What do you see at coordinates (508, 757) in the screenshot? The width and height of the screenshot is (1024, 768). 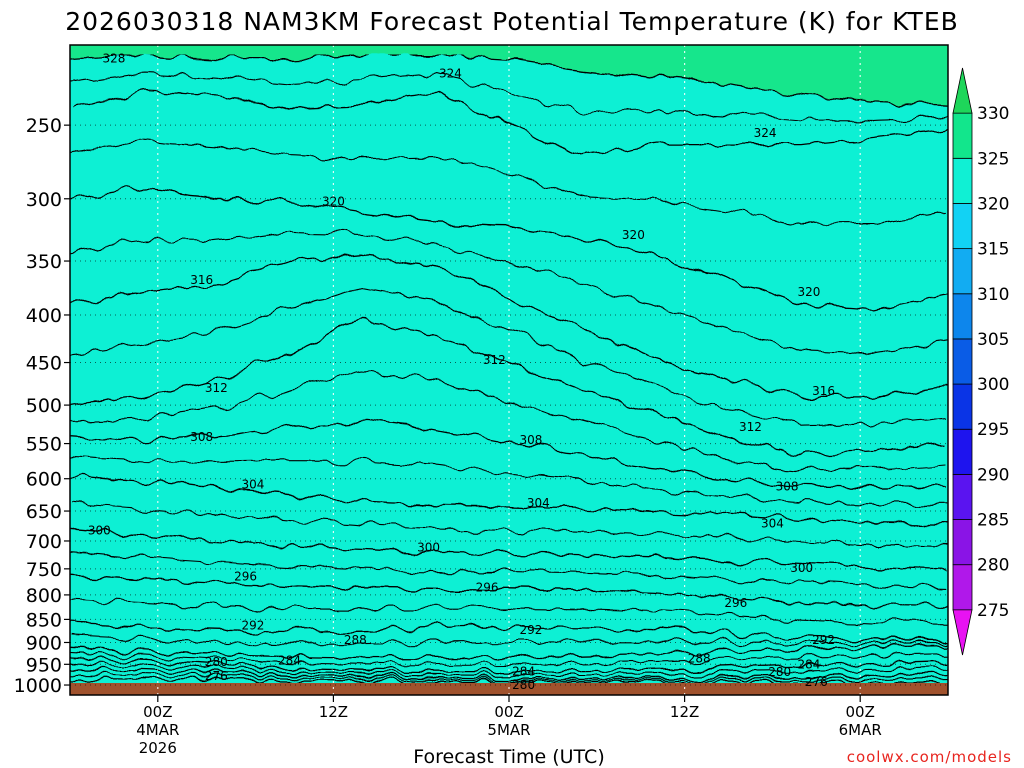 I see `x-axis-label: Forecast Time (UTC)` at bounding box center [508, 757].